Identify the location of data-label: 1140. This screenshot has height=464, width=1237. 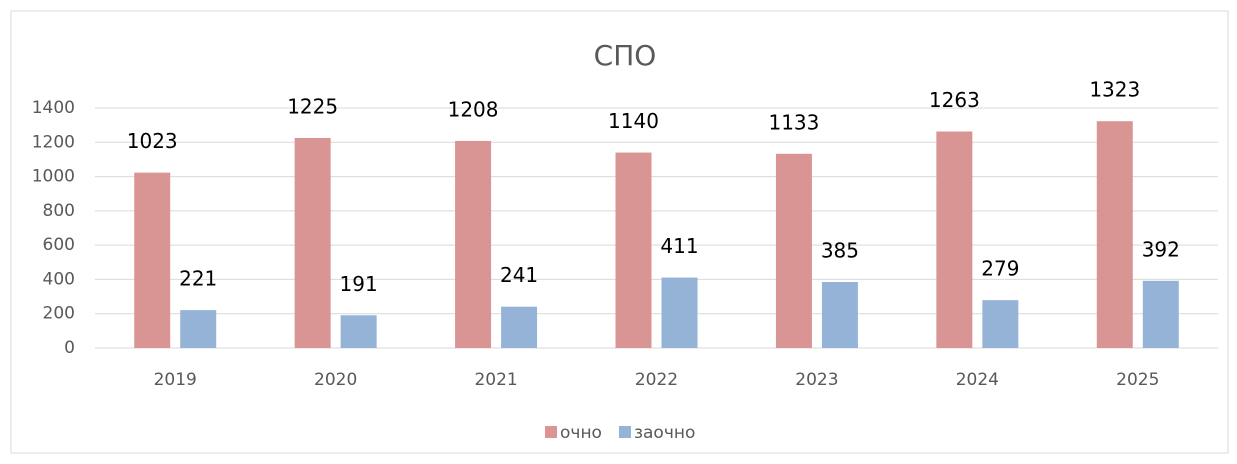
(633, 121).